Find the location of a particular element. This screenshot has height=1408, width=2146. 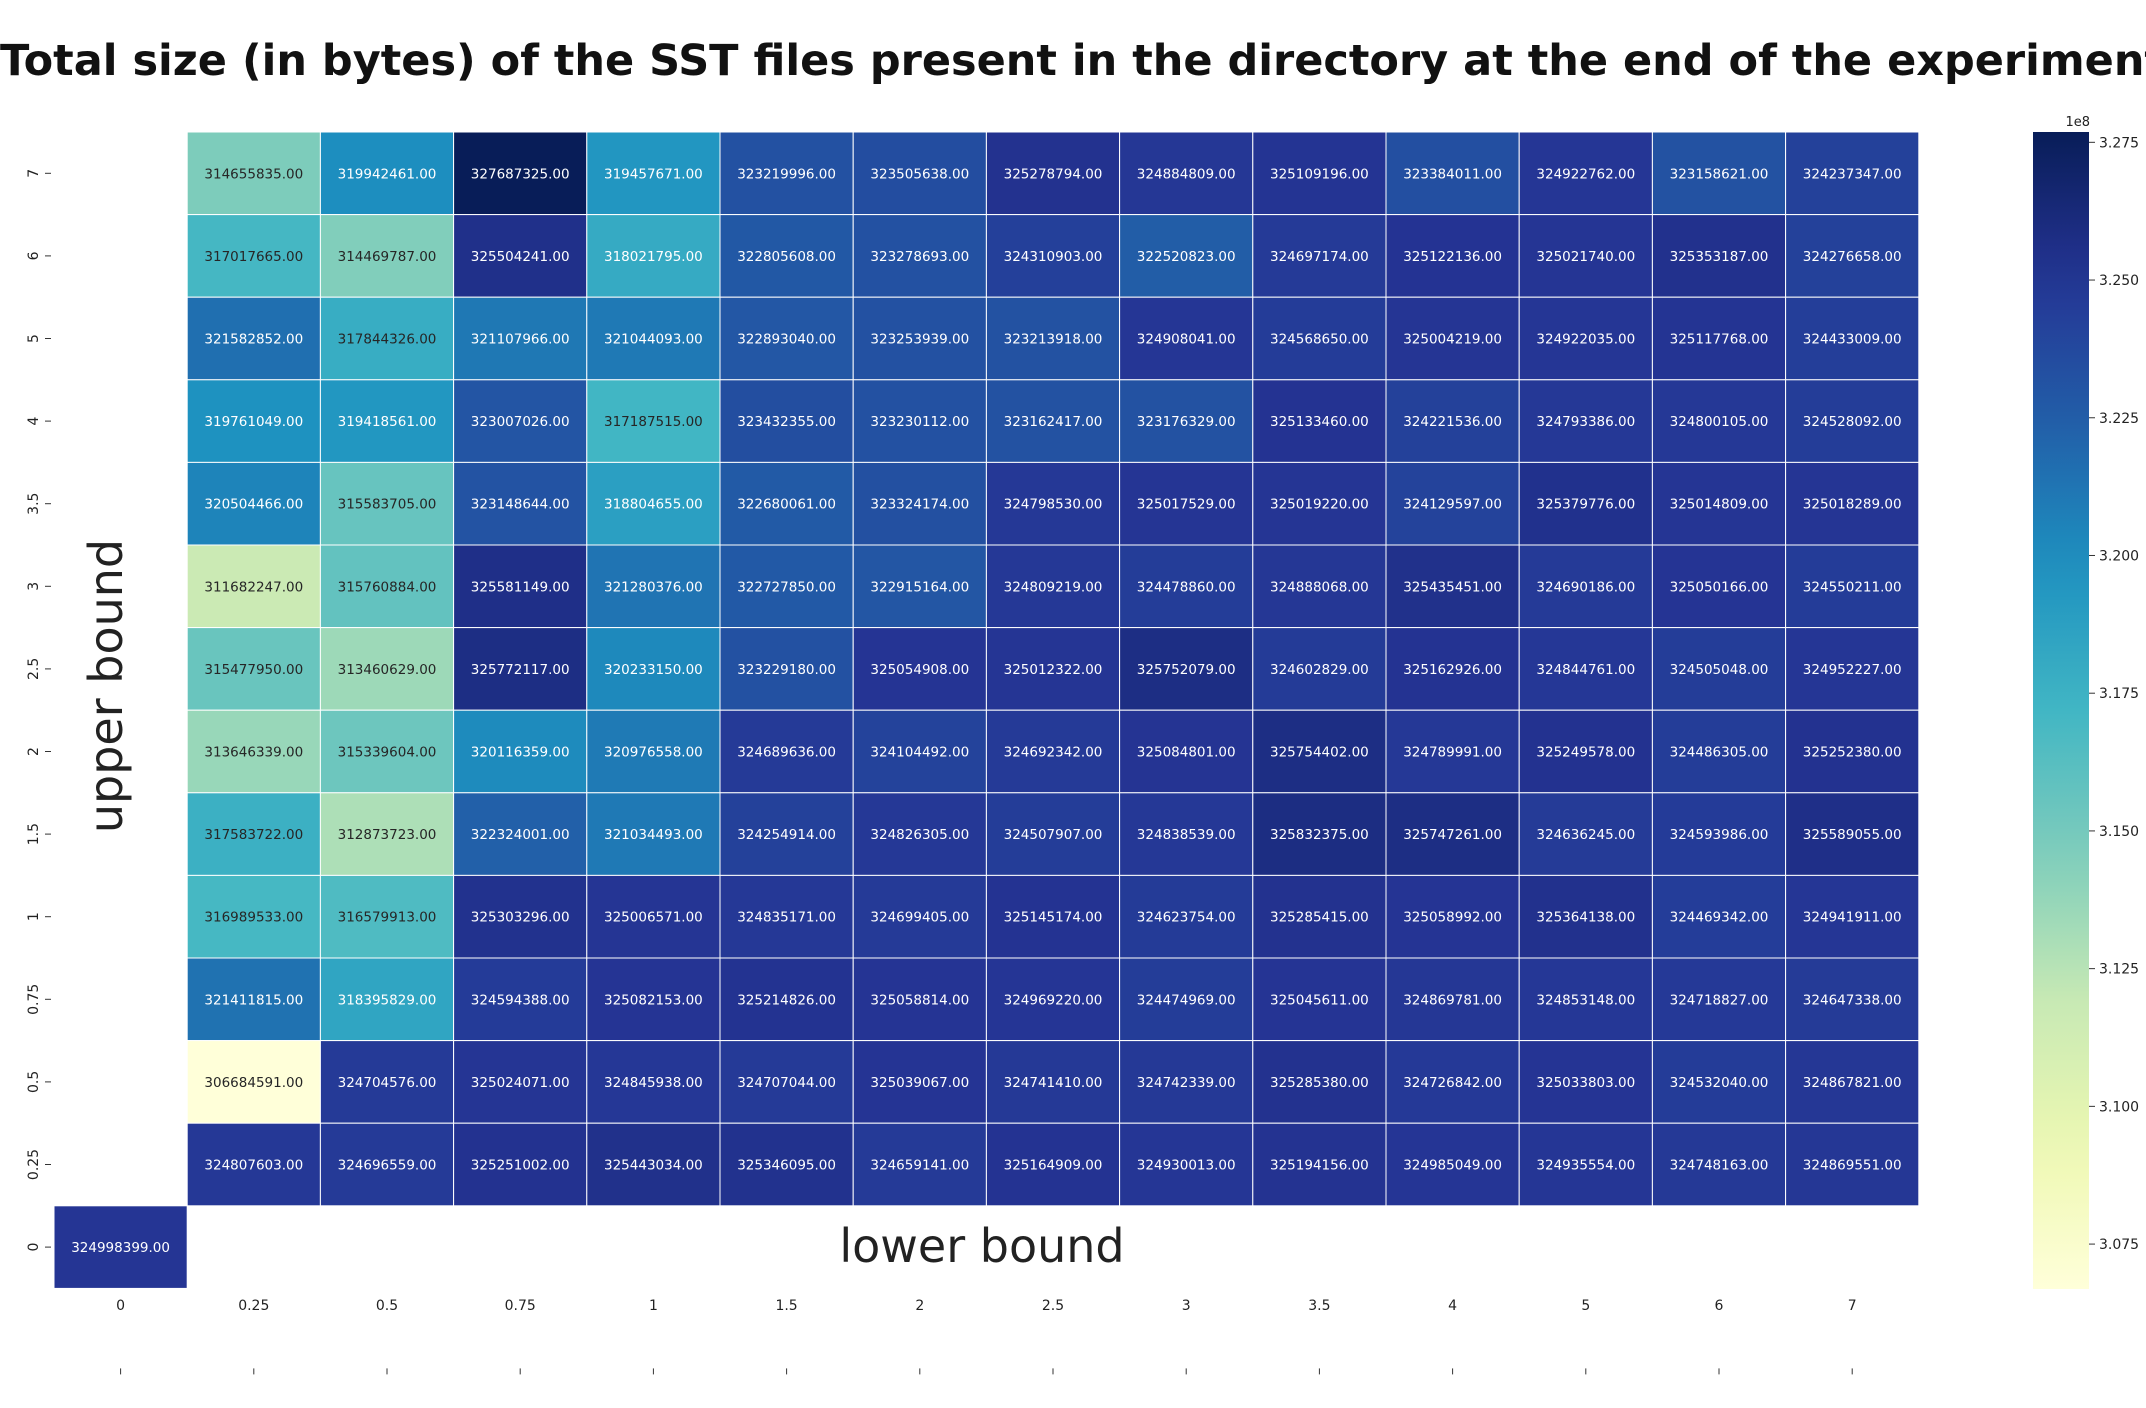

y-tick-label: 2 is located at coordinates (34, 751).